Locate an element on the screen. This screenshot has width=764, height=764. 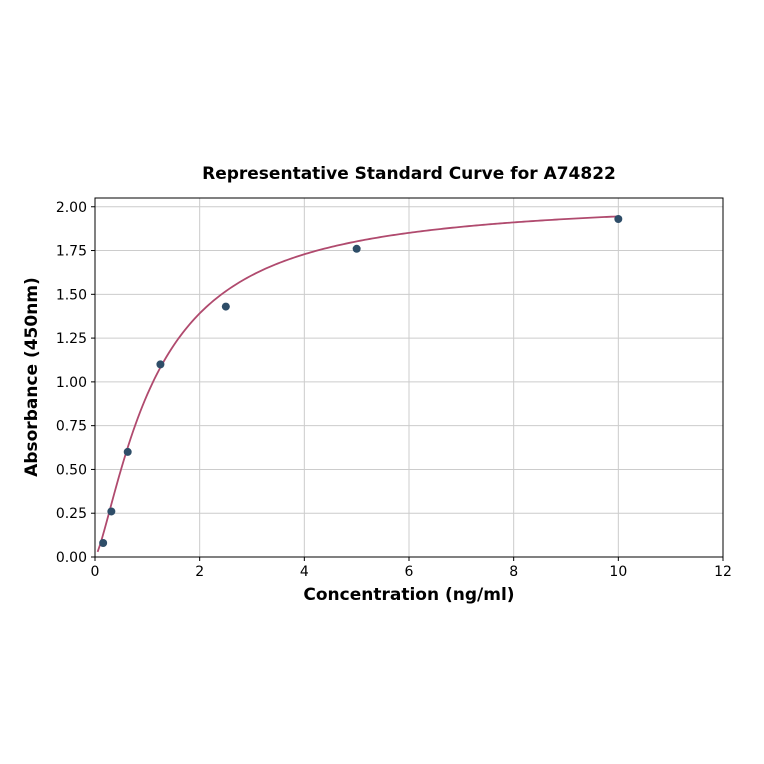
y-axis-label: Absorbance (450nm) is located at coordinates (32, 377).